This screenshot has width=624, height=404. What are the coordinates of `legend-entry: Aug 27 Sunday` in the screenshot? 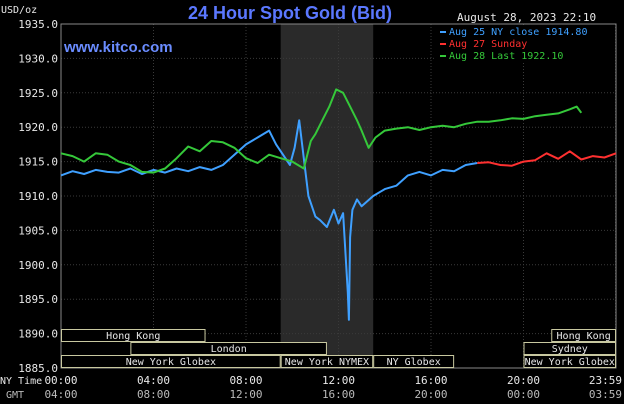 It's located at (488, 44).